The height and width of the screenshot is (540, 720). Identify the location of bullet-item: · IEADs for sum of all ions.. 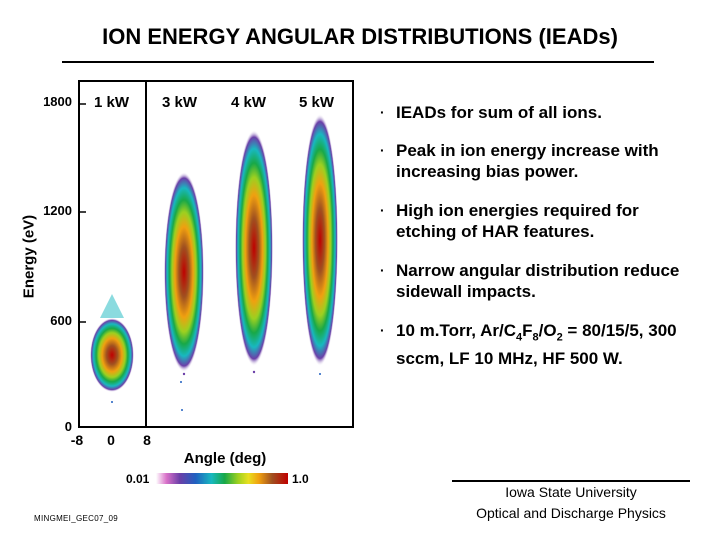
(538, 112).